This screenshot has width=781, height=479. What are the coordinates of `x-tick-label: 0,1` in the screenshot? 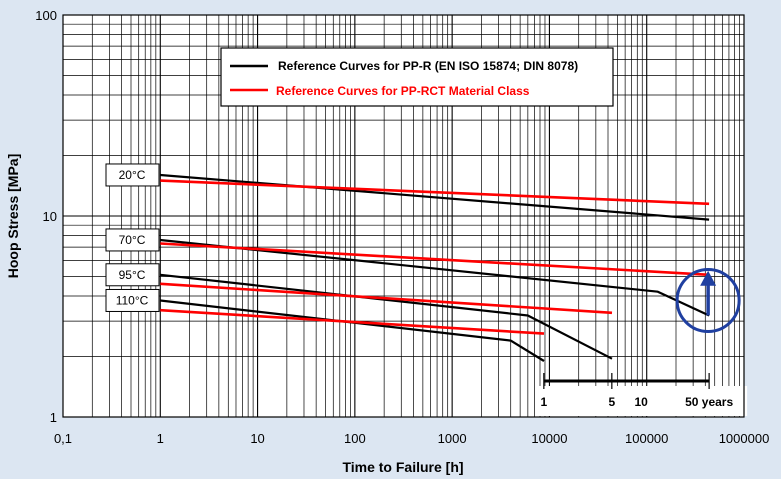 It's located at (63, 438).